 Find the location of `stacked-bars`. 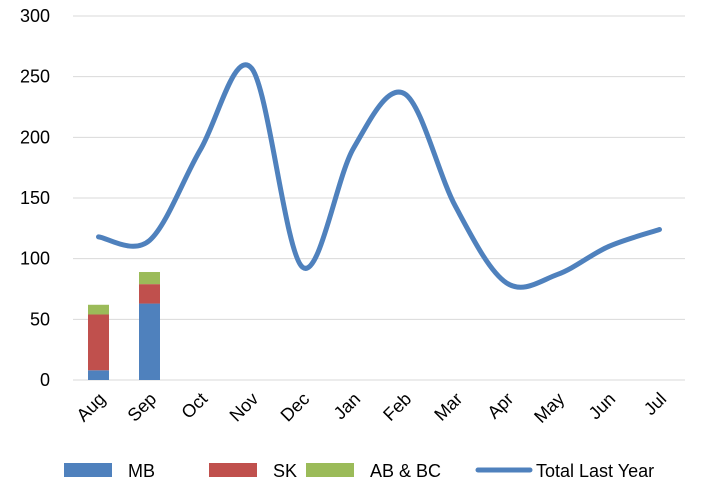

stacked-bars is located at coordinates (124, 326).